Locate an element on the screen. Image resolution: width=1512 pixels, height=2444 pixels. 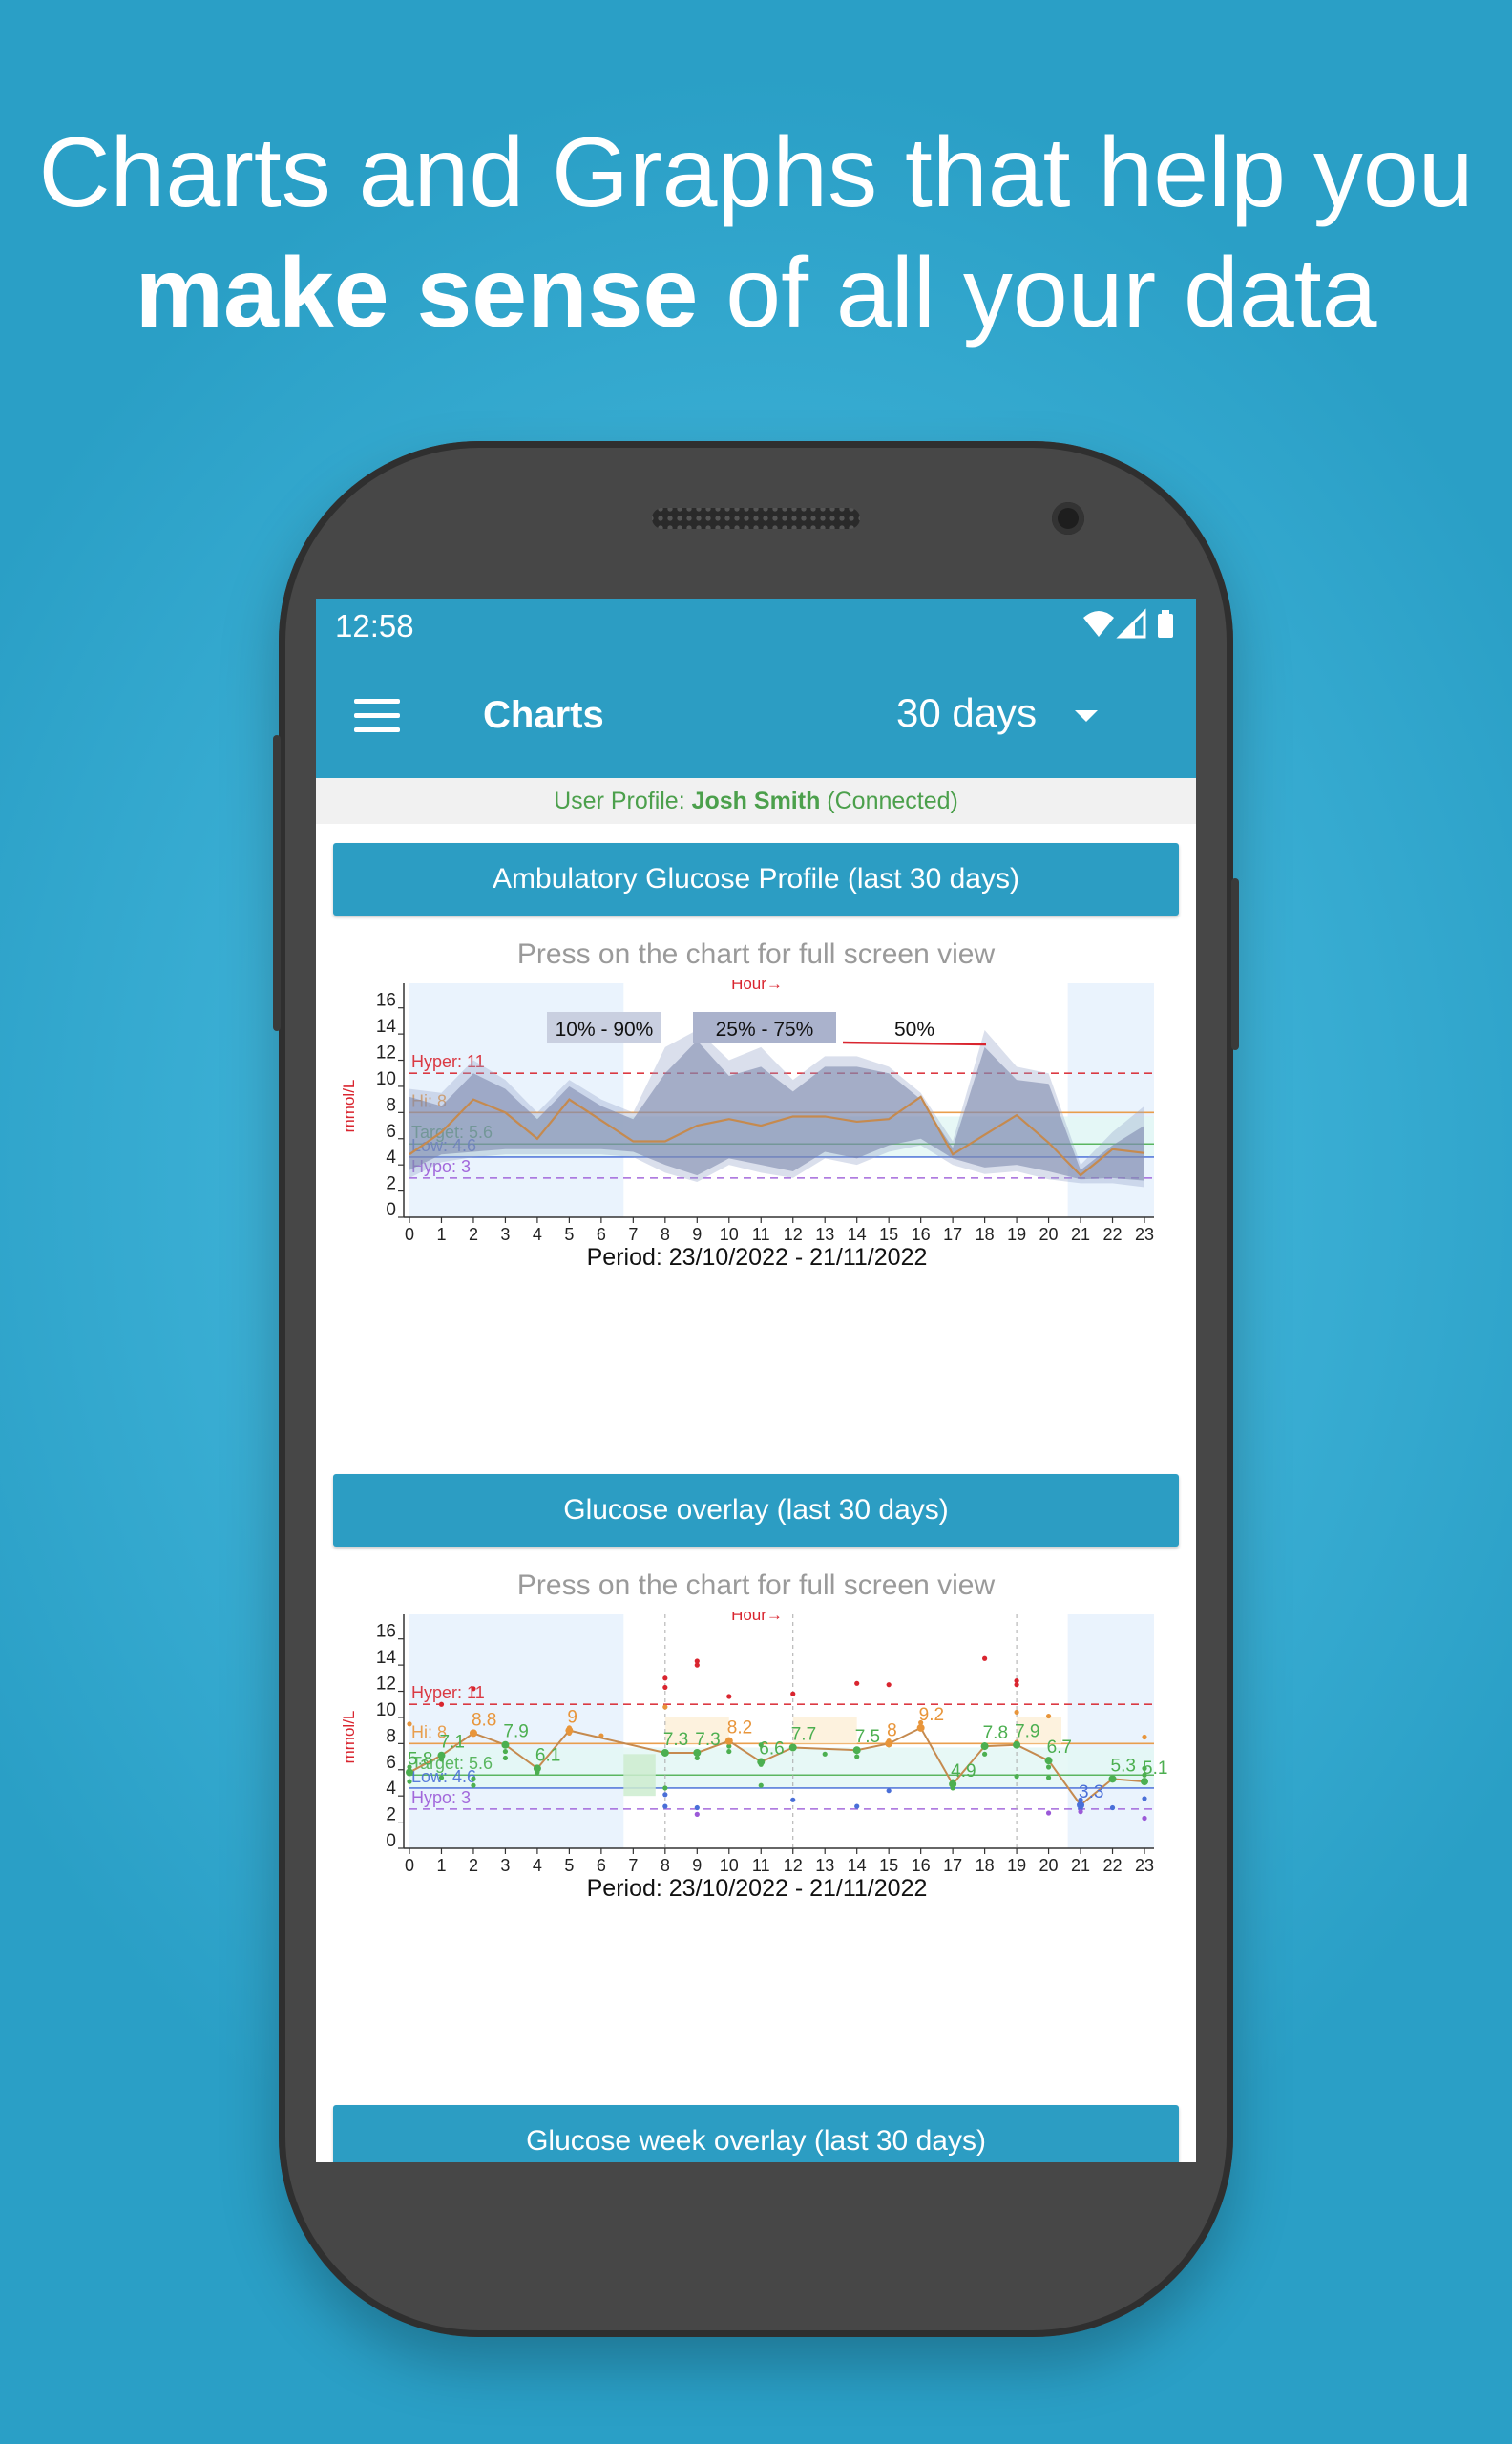
overlay-y-tick-label: 0 is located at coordinates (391, 1841).